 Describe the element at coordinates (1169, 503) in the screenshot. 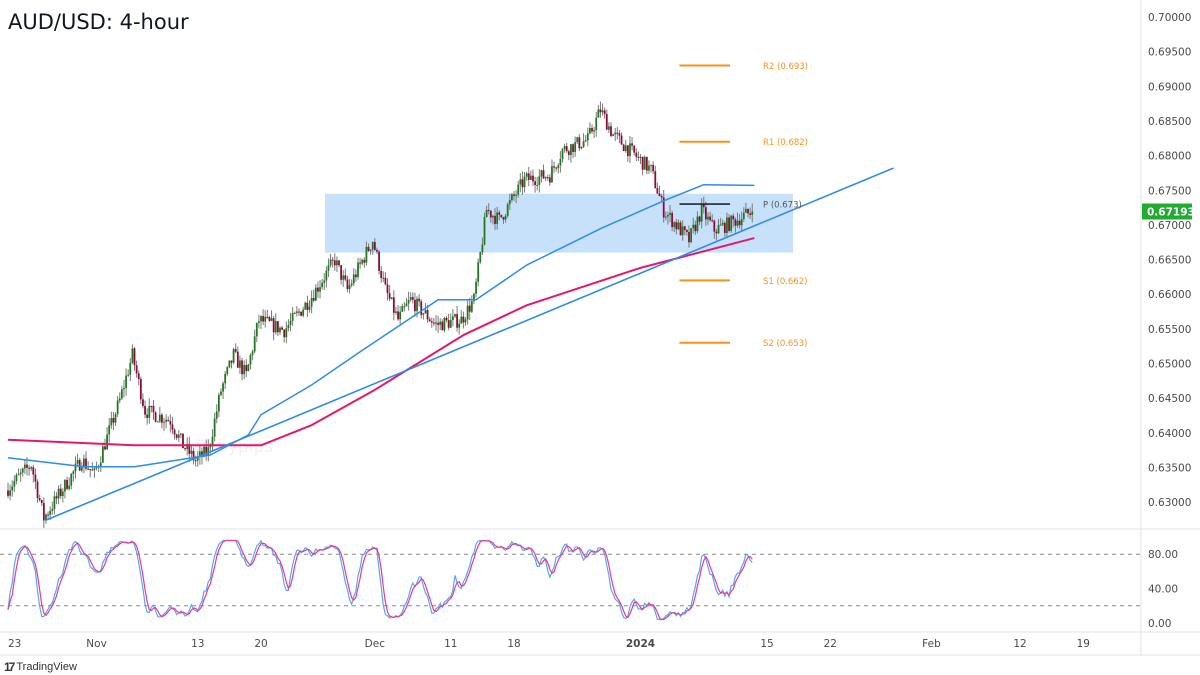

I see `price-axis-tick: 0.63000` at that location.